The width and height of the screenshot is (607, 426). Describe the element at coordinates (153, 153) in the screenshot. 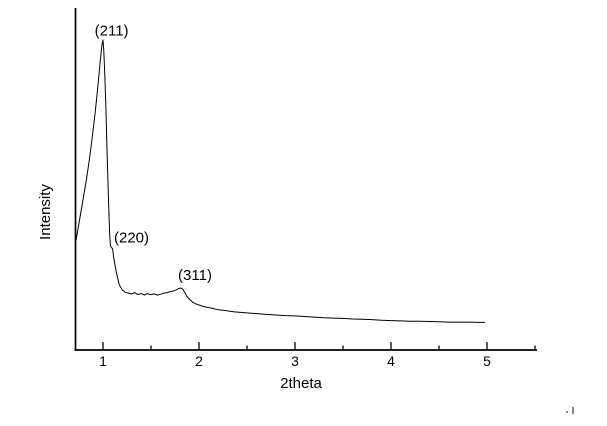

I see `peak-annotations: (211) (220) (311)` at that location.